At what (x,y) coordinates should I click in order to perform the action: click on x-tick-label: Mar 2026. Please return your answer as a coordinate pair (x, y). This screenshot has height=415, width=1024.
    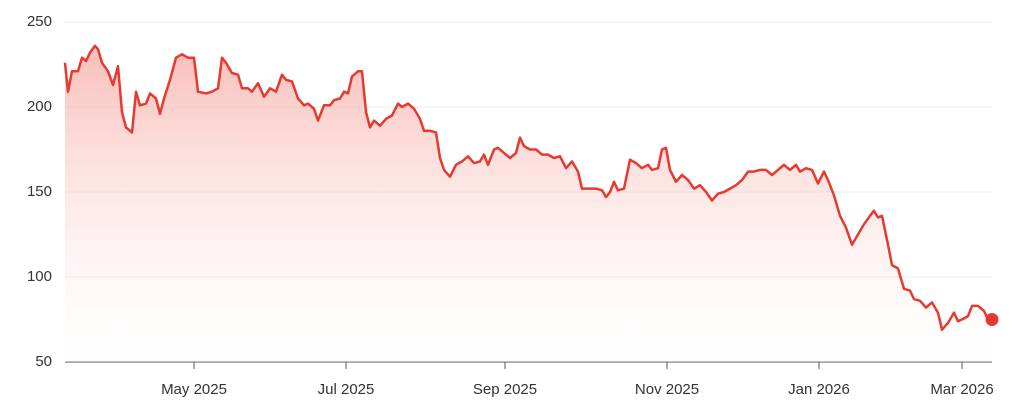
    Looking at the image, I should click on (961, 389).